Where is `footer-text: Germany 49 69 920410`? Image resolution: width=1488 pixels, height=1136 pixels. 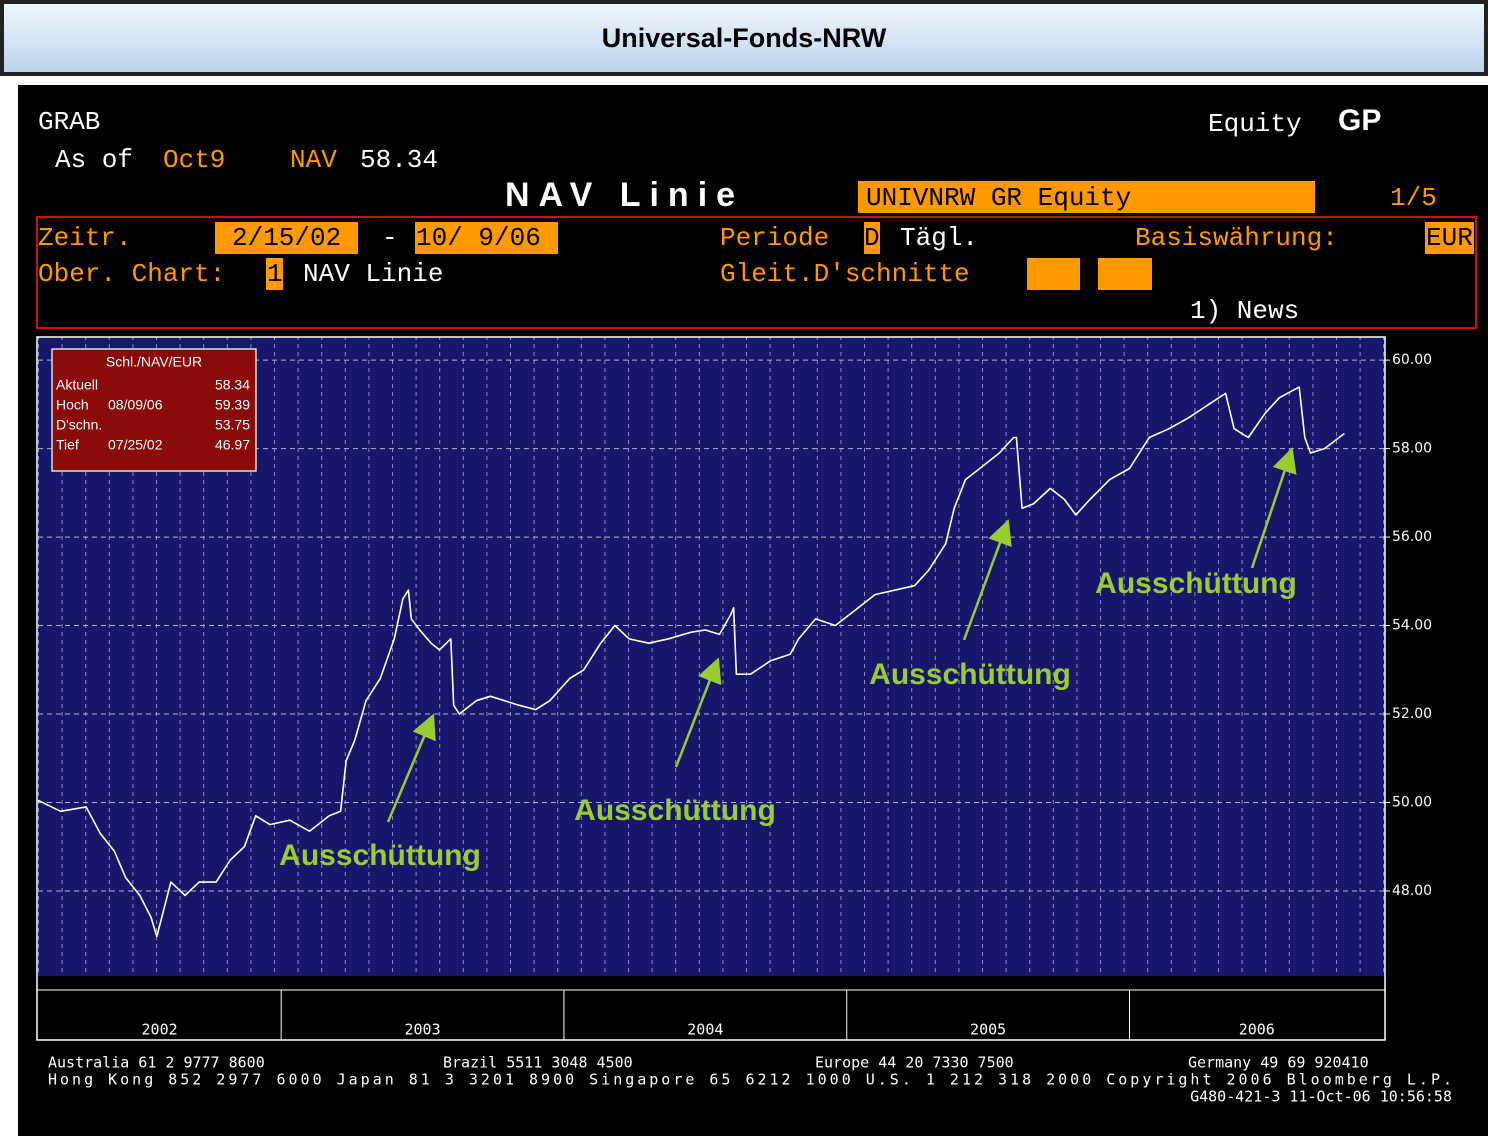
footer-text: Germany 49 69 920410 is located at coordinates (1278, 1063).